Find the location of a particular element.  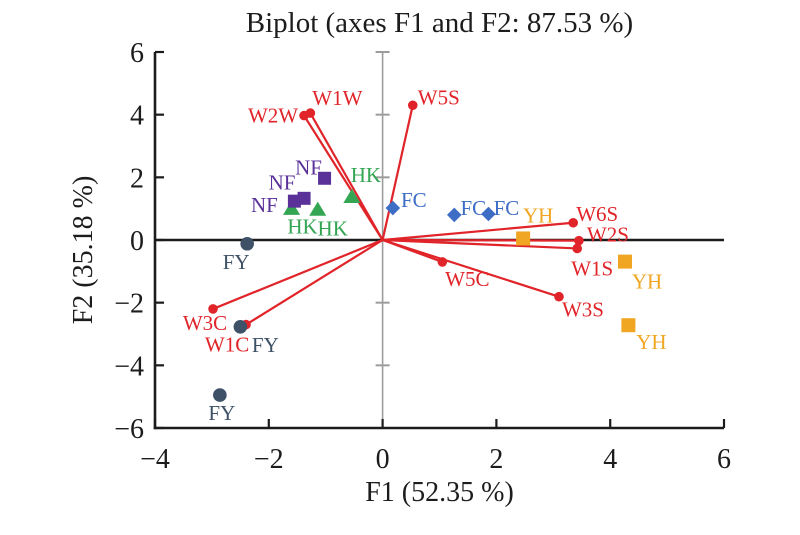

vector-w2s-endpoint is located at coordinates (579, 240).